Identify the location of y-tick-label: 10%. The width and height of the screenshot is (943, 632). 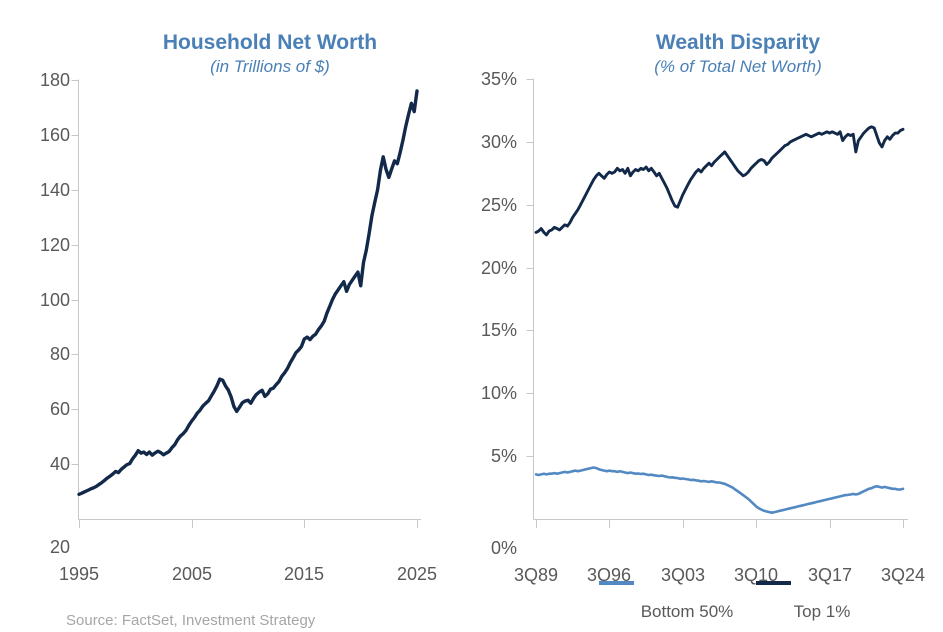
(498, 393).